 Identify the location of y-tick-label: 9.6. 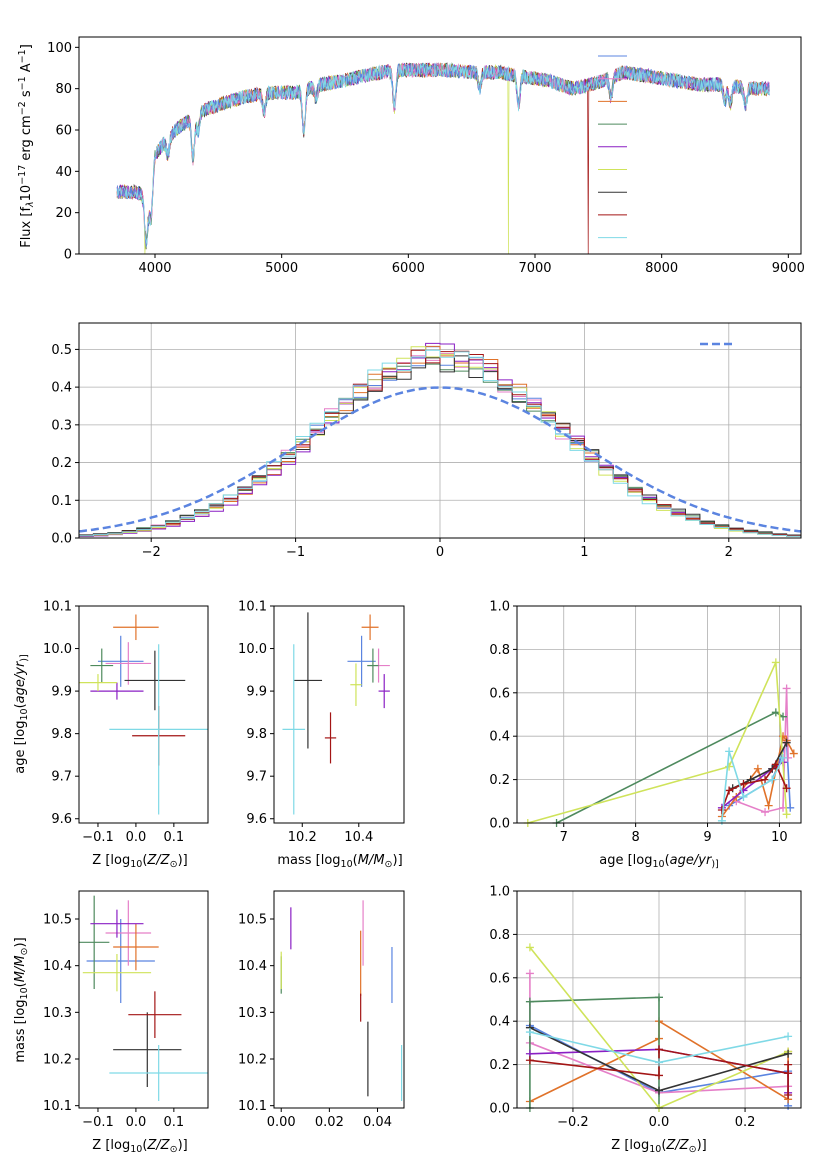
(256, 819).